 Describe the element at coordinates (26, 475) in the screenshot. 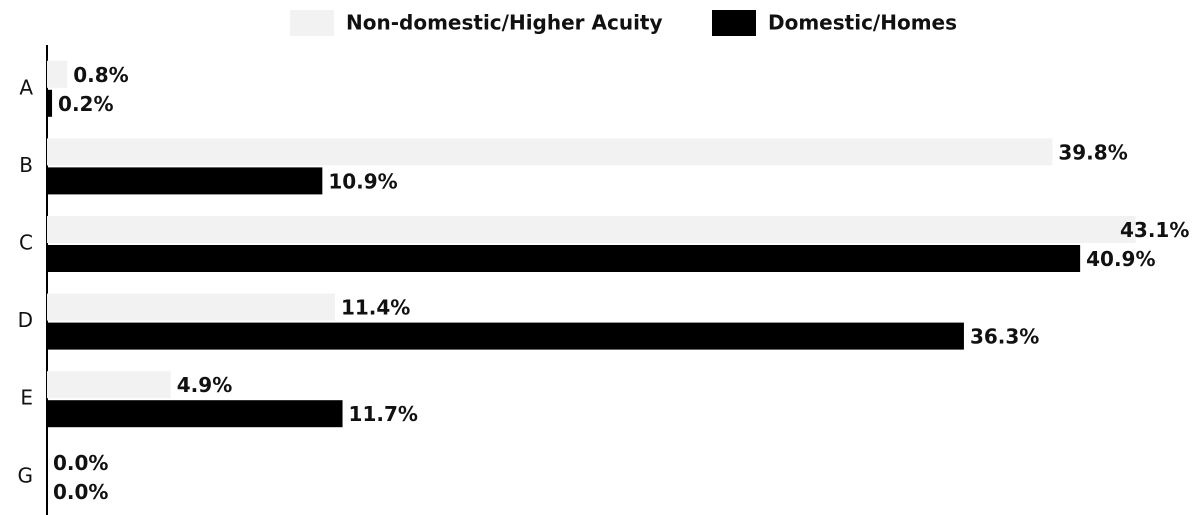

I see `category-label: G` at that location.